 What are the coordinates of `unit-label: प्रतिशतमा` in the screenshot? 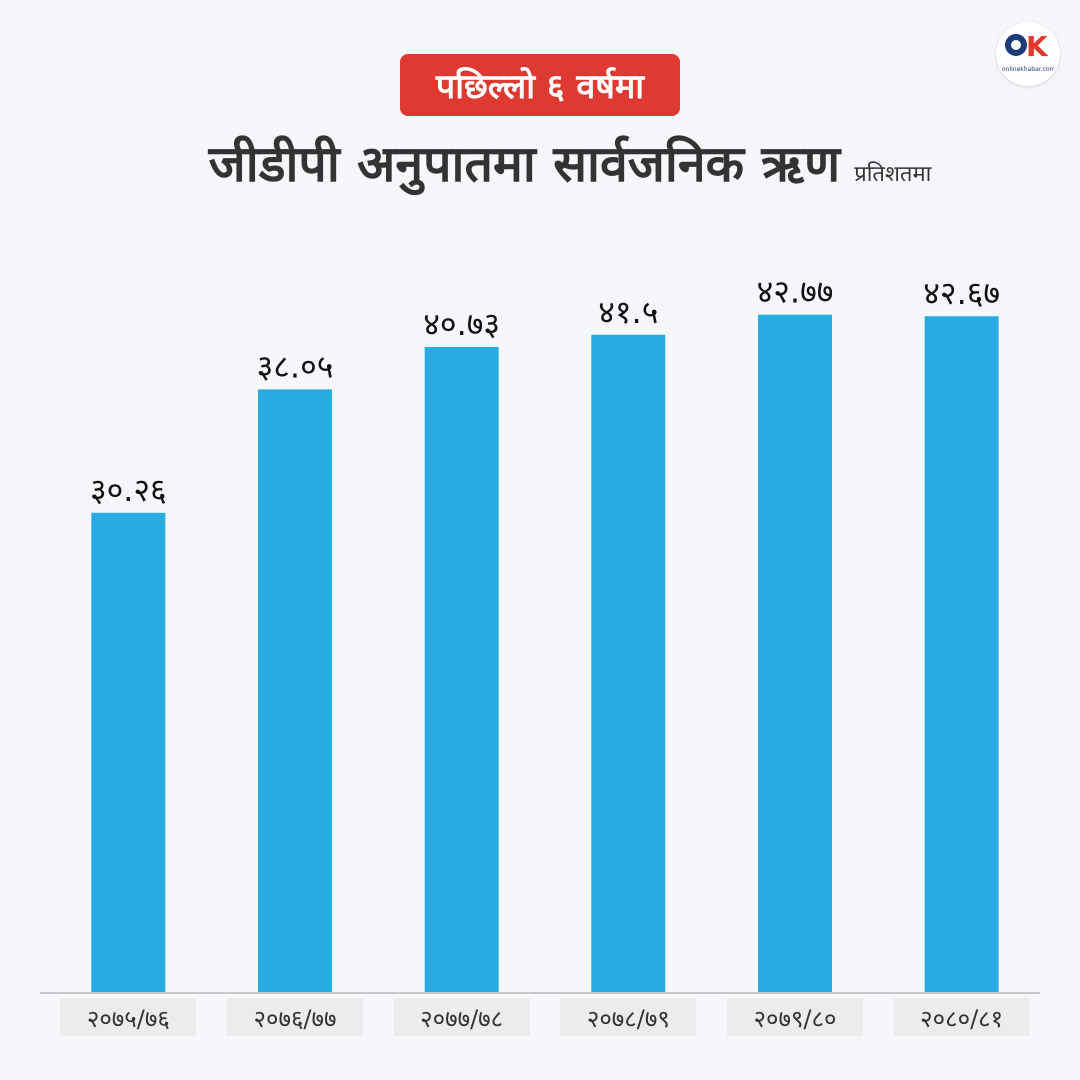 It's located at (893, 174).